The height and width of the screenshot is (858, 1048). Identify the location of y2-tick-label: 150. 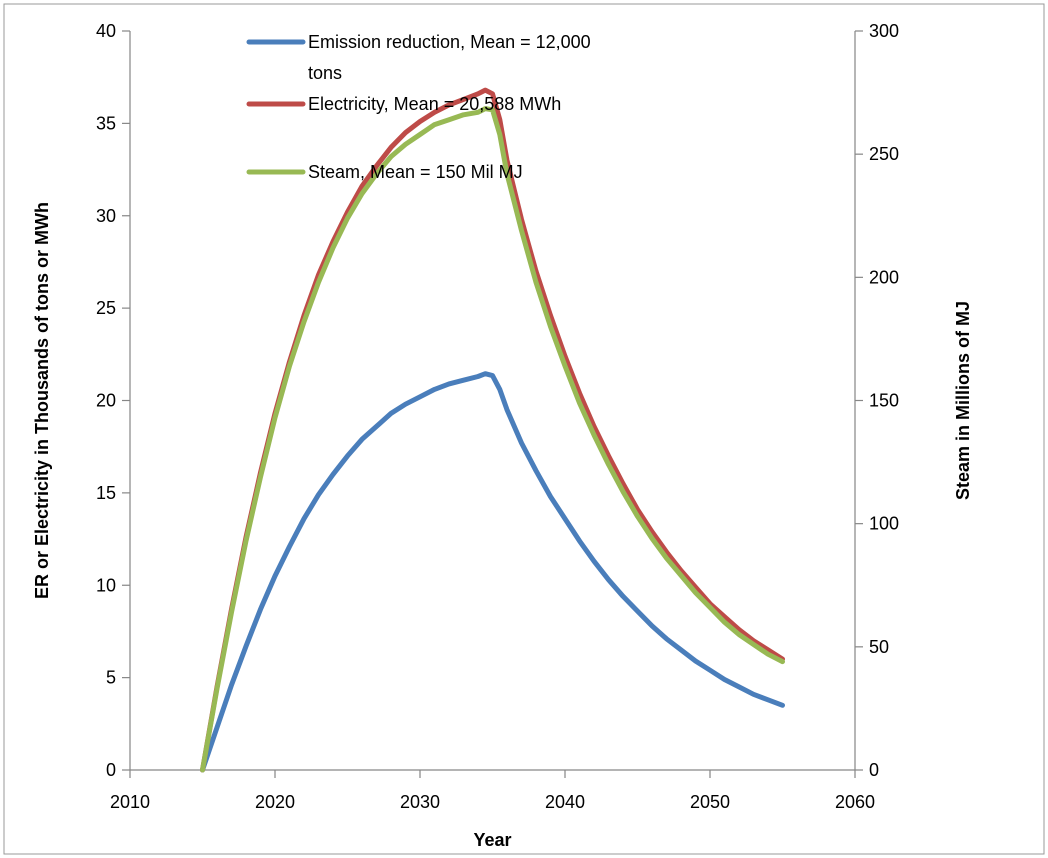
(884, 401).